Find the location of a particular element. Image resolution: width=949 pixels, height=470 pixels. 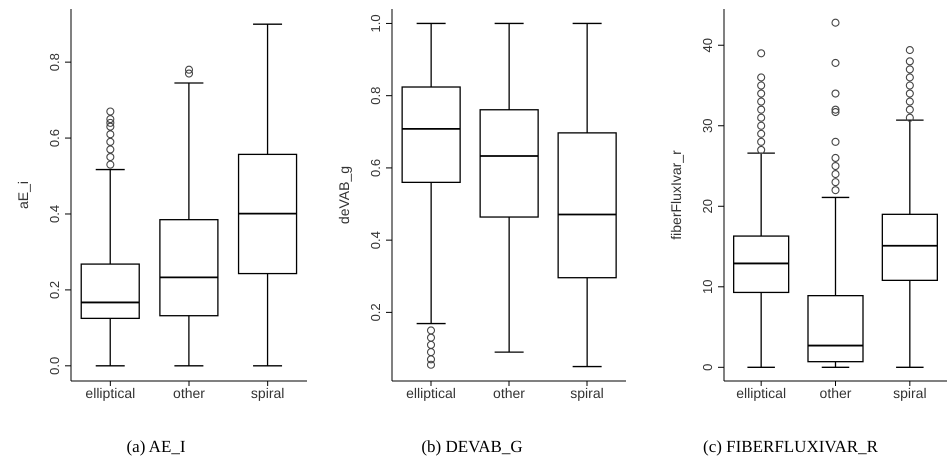

y-tick-label: 30 is located at coordinates (707, 125).